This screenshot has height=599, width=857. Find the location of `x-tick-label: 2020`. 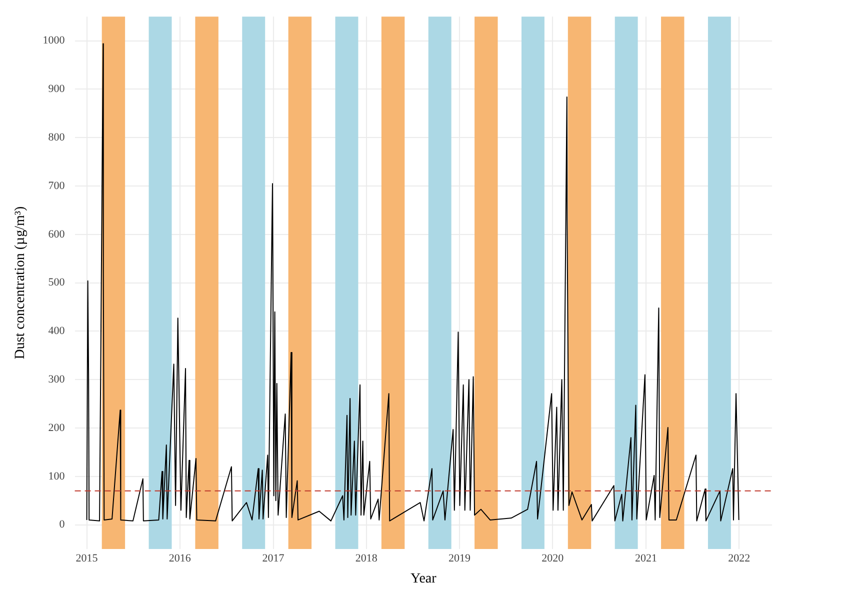

x-tick-label: 2020 is located at coordinates (553, 558).